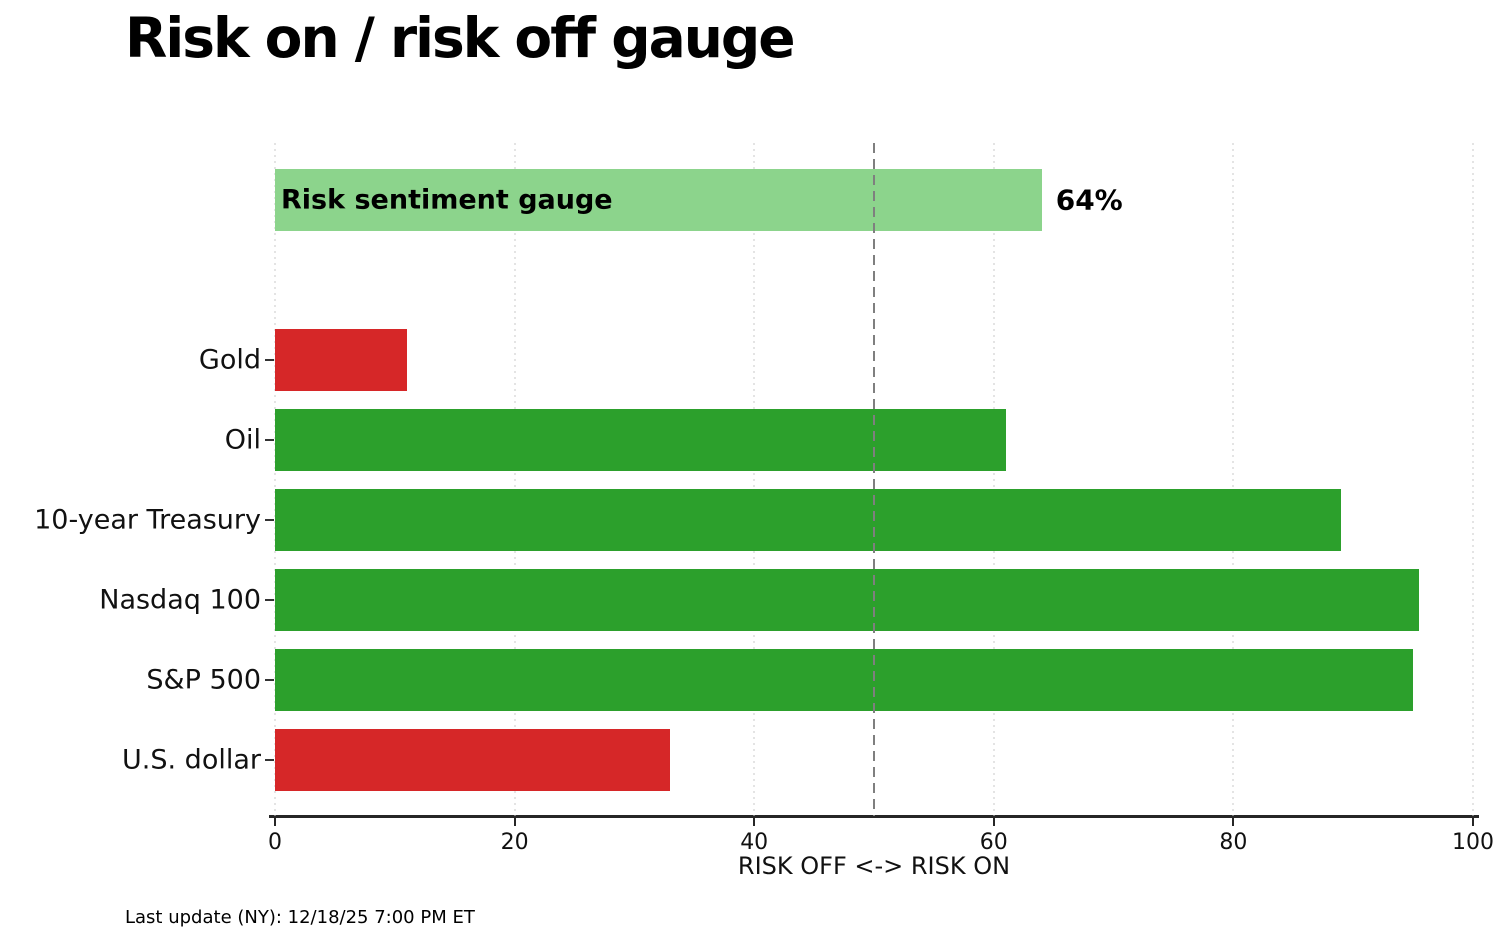 The width and height of the screenshot is (1509, 946). I want to click on x-axis-line, so click(874, 816).